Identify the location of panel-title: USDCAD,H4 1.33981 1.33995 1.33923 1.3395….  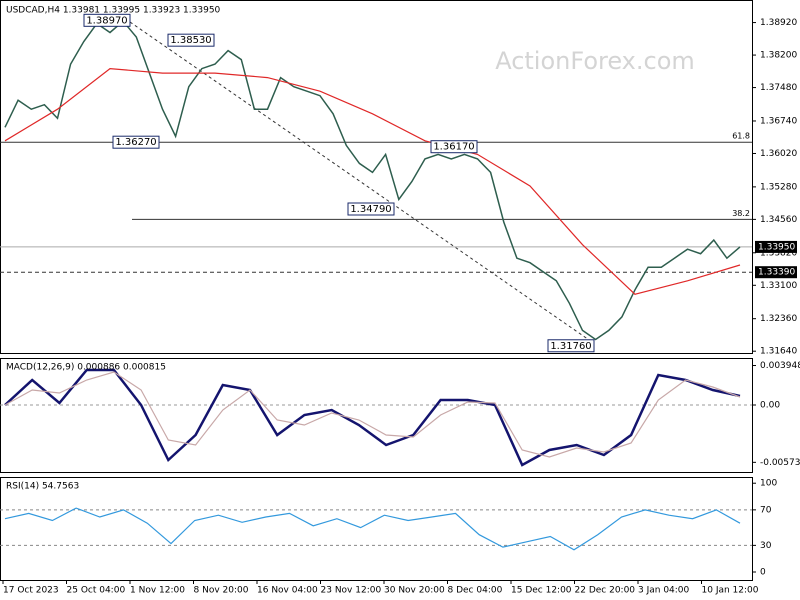
(113, 11).